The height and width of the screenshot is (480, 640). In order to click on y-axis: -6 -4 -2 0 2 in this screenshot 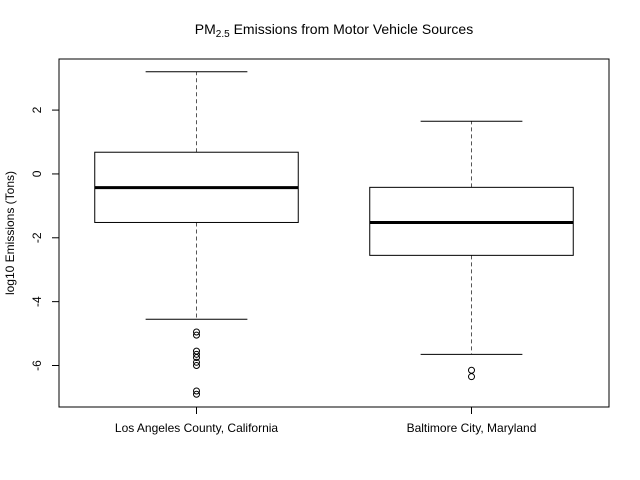, I will do `click(44, 238)`.